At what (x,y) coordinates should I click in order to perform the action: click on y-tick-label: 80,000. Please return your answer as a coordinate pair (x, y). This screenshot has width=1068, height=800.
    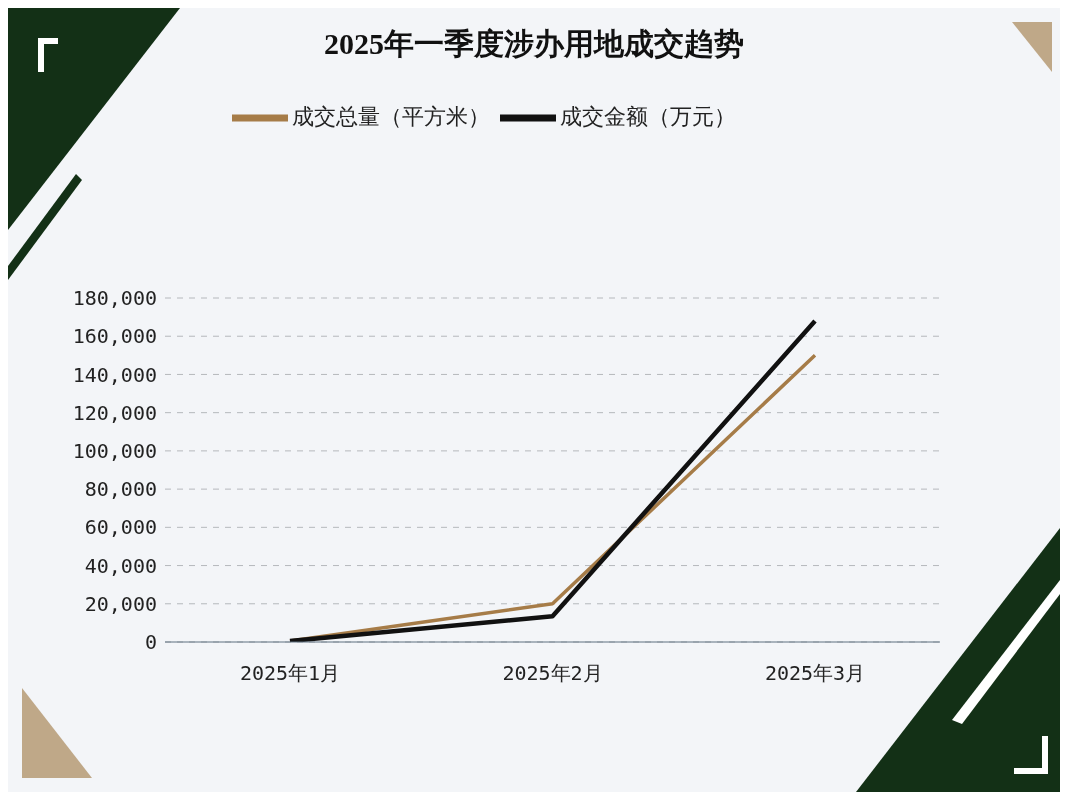
    Looking at the image, I should click on (120, 489).